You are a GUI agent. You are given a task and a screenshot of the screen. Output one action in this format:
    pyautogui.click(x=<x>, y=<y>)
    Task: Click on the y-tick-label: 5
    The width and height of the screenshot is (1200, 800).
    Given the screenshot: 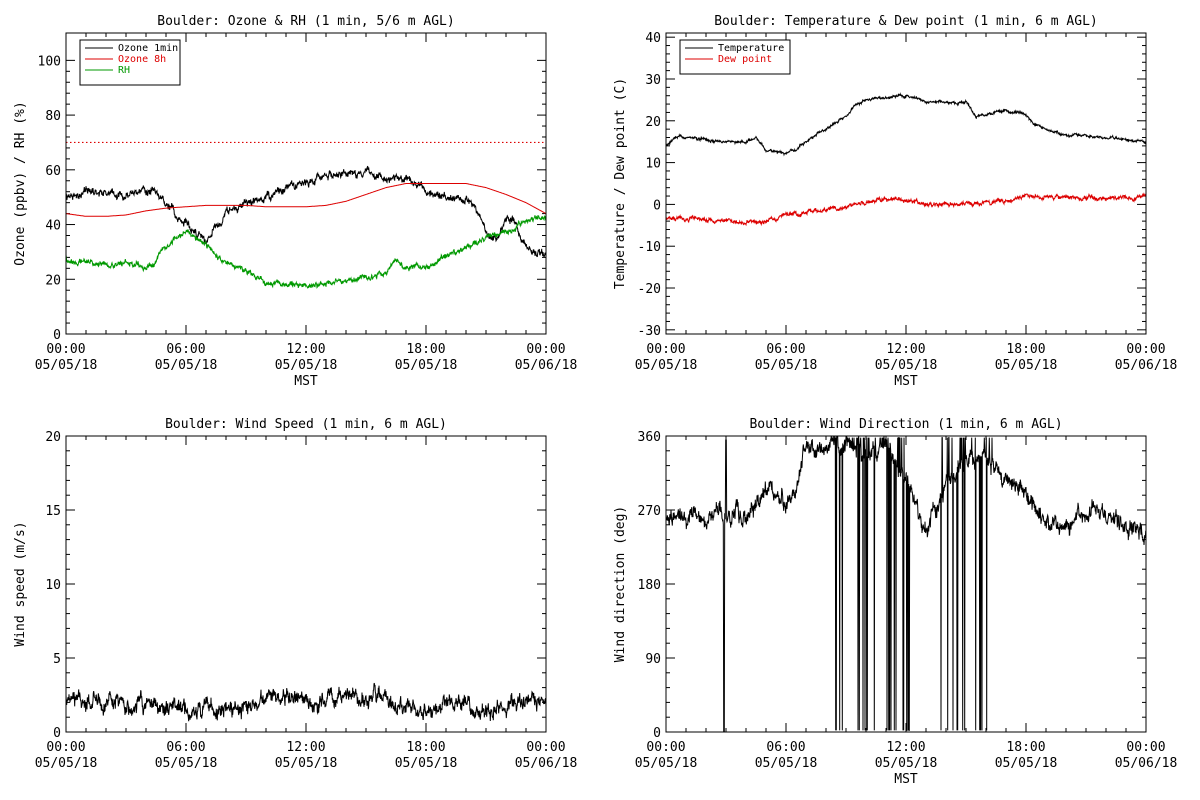 What is the action you would take?
    pyautogui.click(x=57, y=659)
    